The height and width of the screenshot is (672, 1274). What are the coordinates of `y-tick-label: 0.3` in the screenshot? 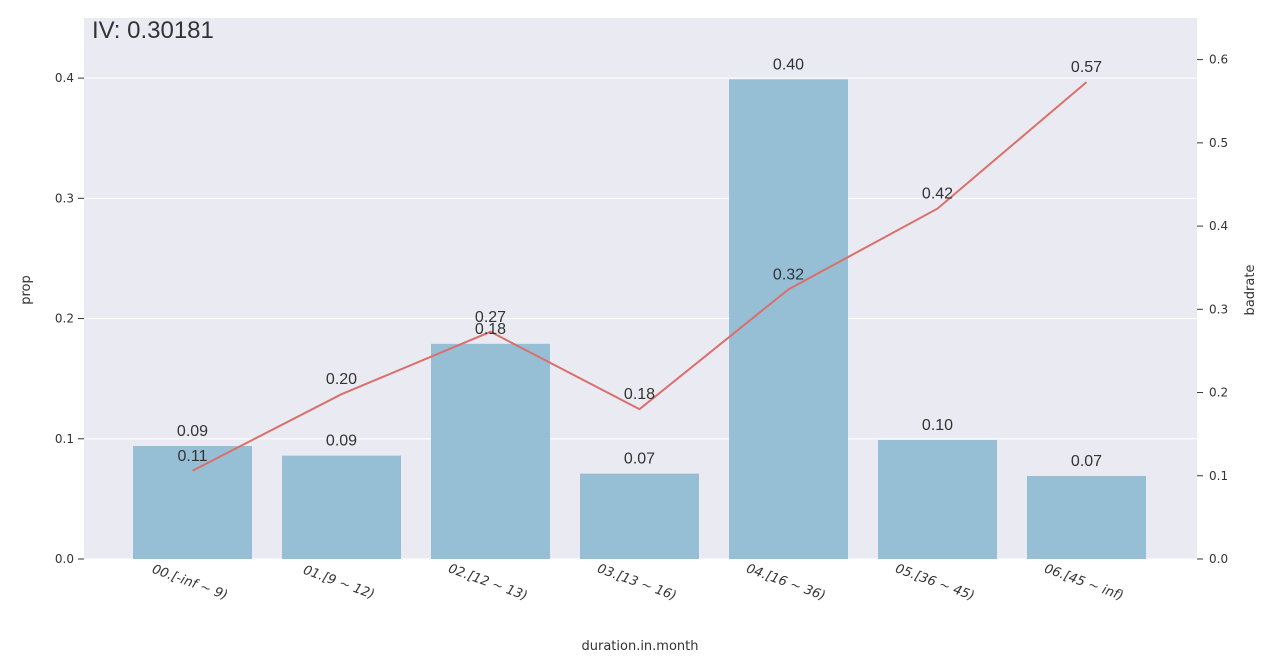 It's located at (64, 198).